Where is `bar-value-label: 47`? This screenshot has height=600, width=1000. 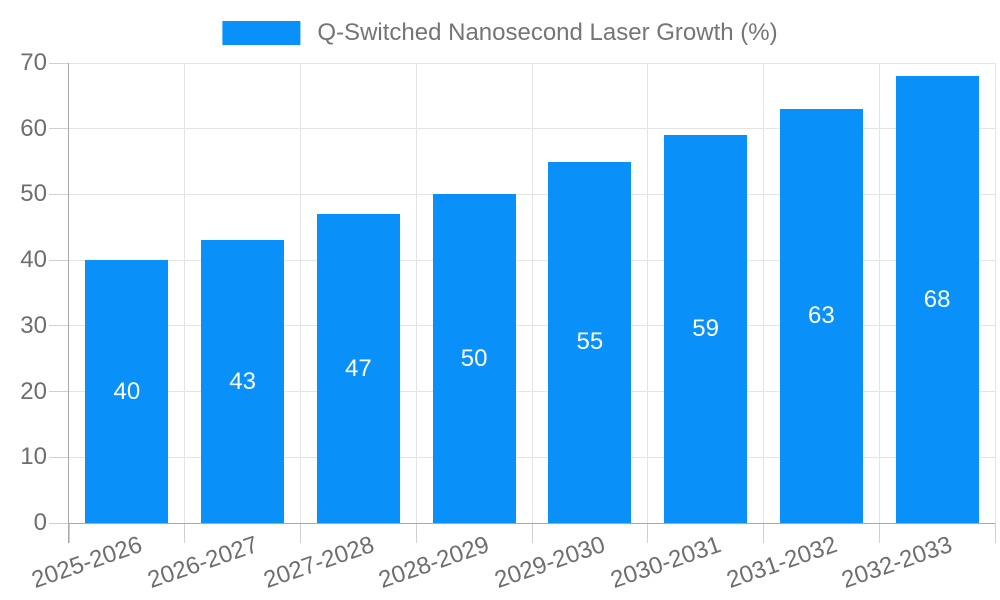
bar-value-label: 47 is located at coordinates (358, 368).